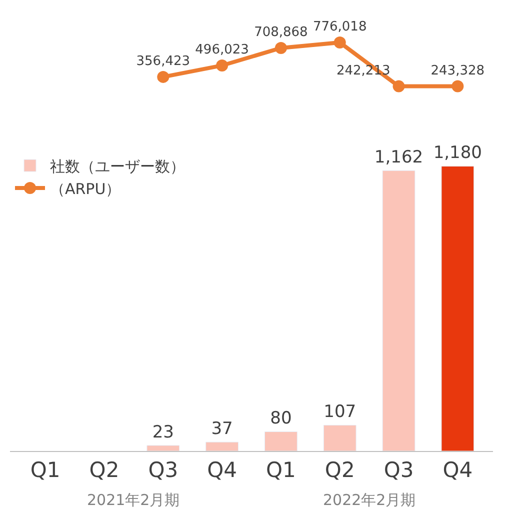 This screenshot has height=526, width=523. Describe the element at coordinates (281, 418) in the screenshot. I see `data-label: 80` at that location.